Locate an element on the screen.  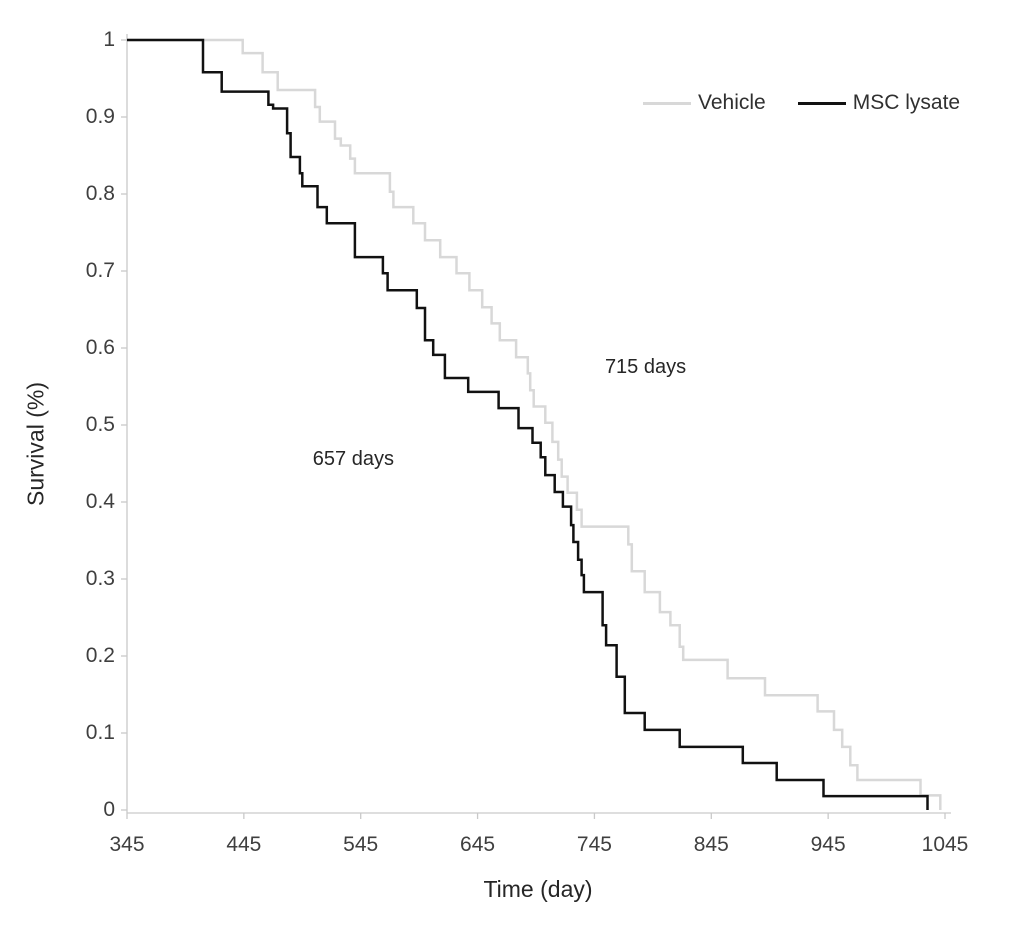
y-tick-label: 0.3 is located at coordinates (100, 578).